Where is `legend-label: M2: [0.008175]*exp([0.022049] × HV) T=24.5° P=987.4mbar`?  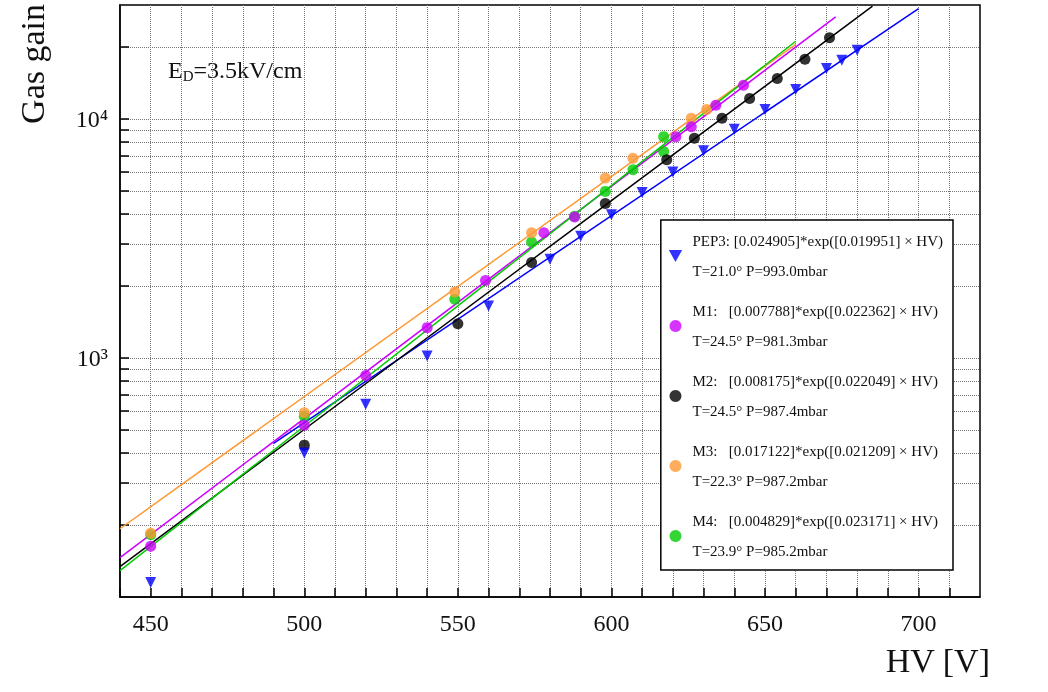
legend-label: M2: [0.008175]*exp([0.022049] × HV) T=24.5° P=987.4mbar is located at coordinates (815, 396).